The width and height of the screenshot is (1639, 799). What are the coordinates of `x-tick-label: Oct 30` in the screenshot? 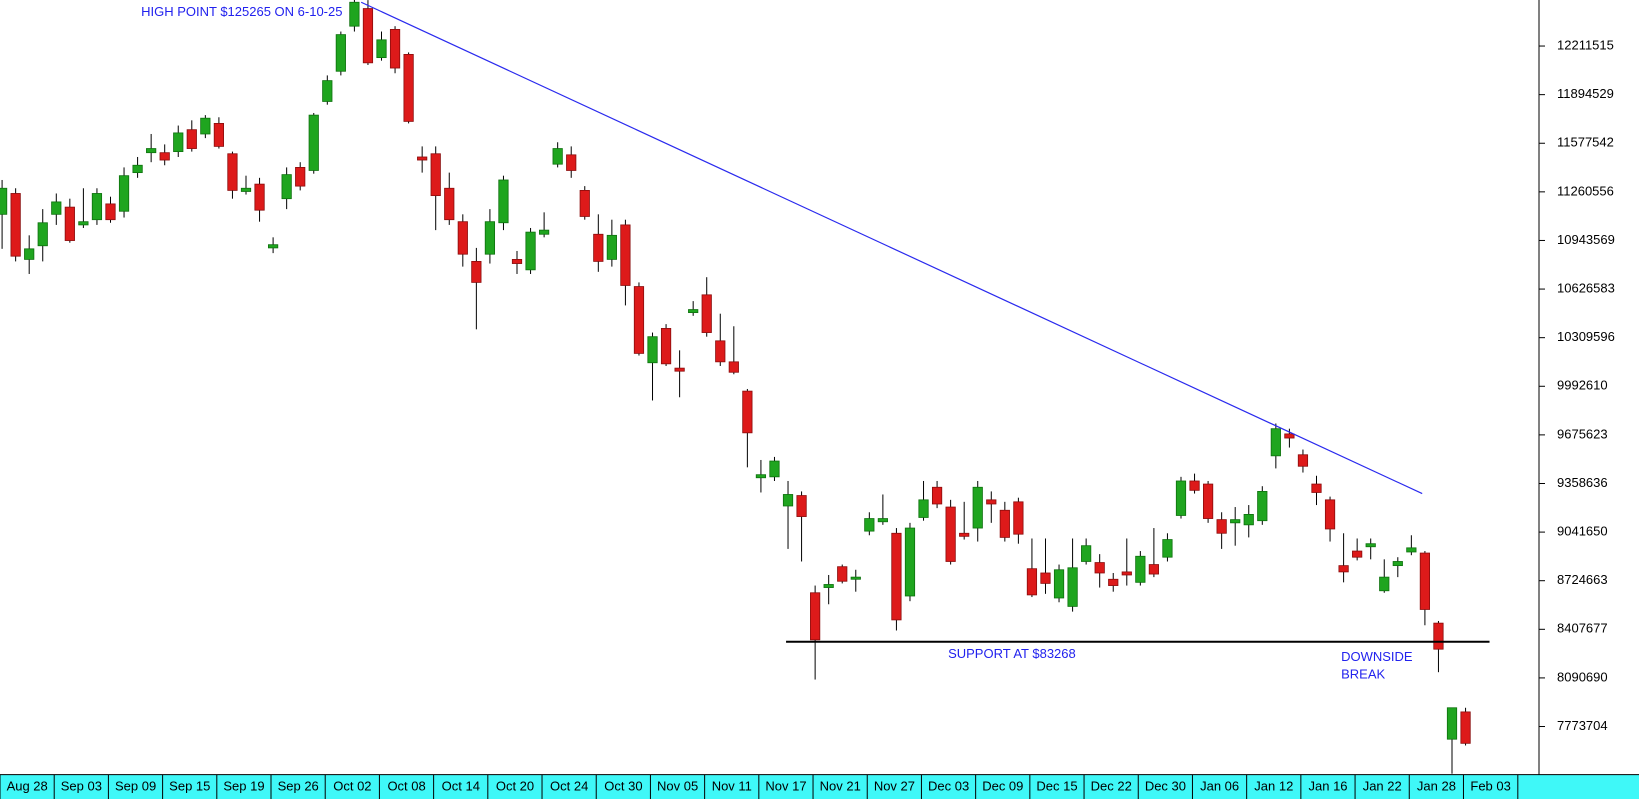 It's located at (623, 785).